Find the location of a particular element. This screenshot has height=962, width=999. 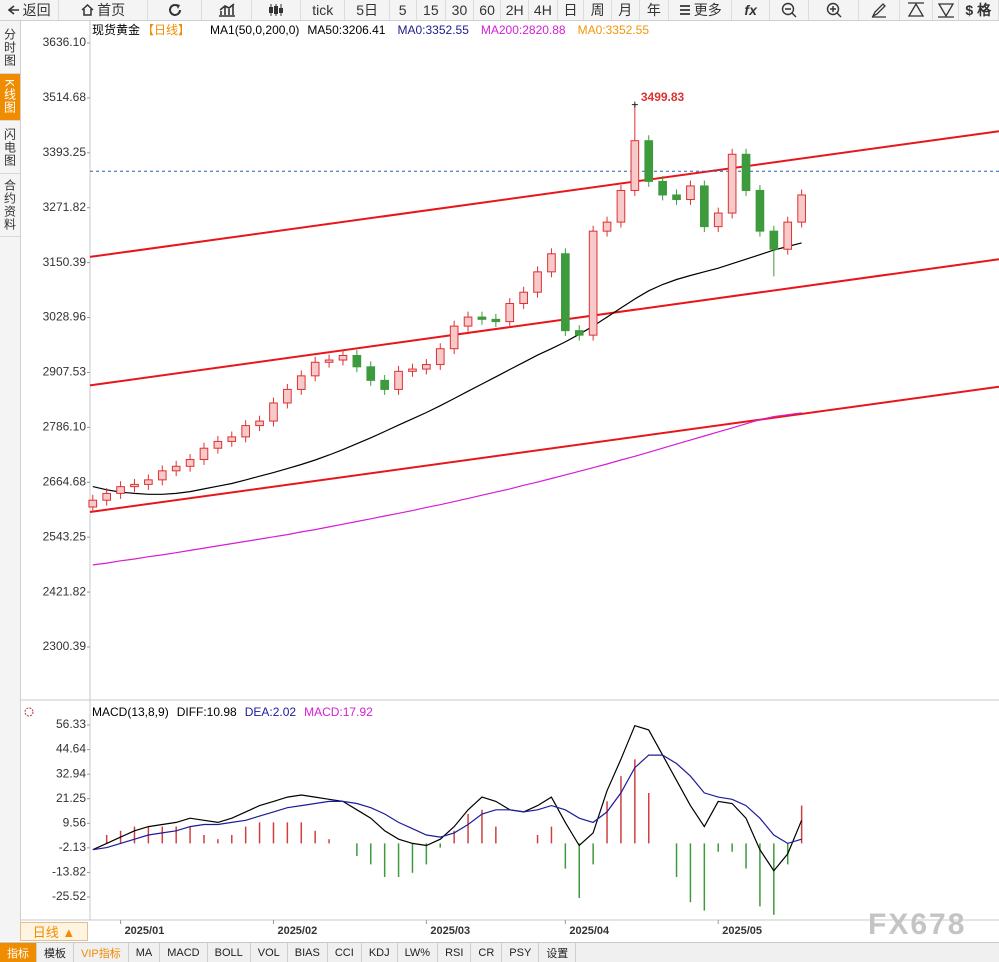

indicator-tab: VIP指标 is located at coordinates (101, 952).